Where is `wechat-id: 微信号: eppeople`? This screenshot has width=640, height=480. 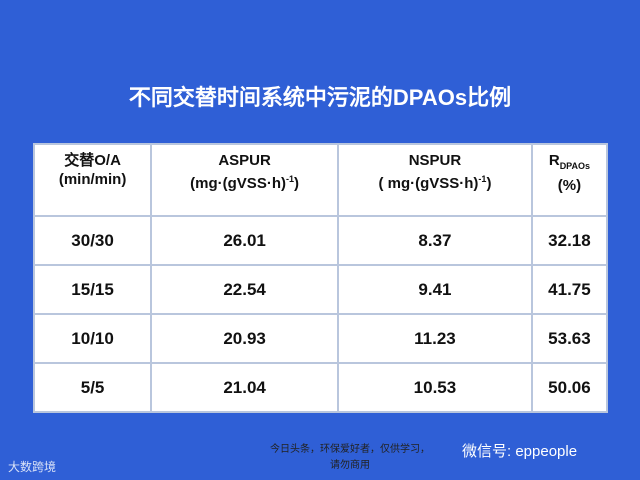
wechat-id: 微信号: eppeople is located at coordinates (520, 451).